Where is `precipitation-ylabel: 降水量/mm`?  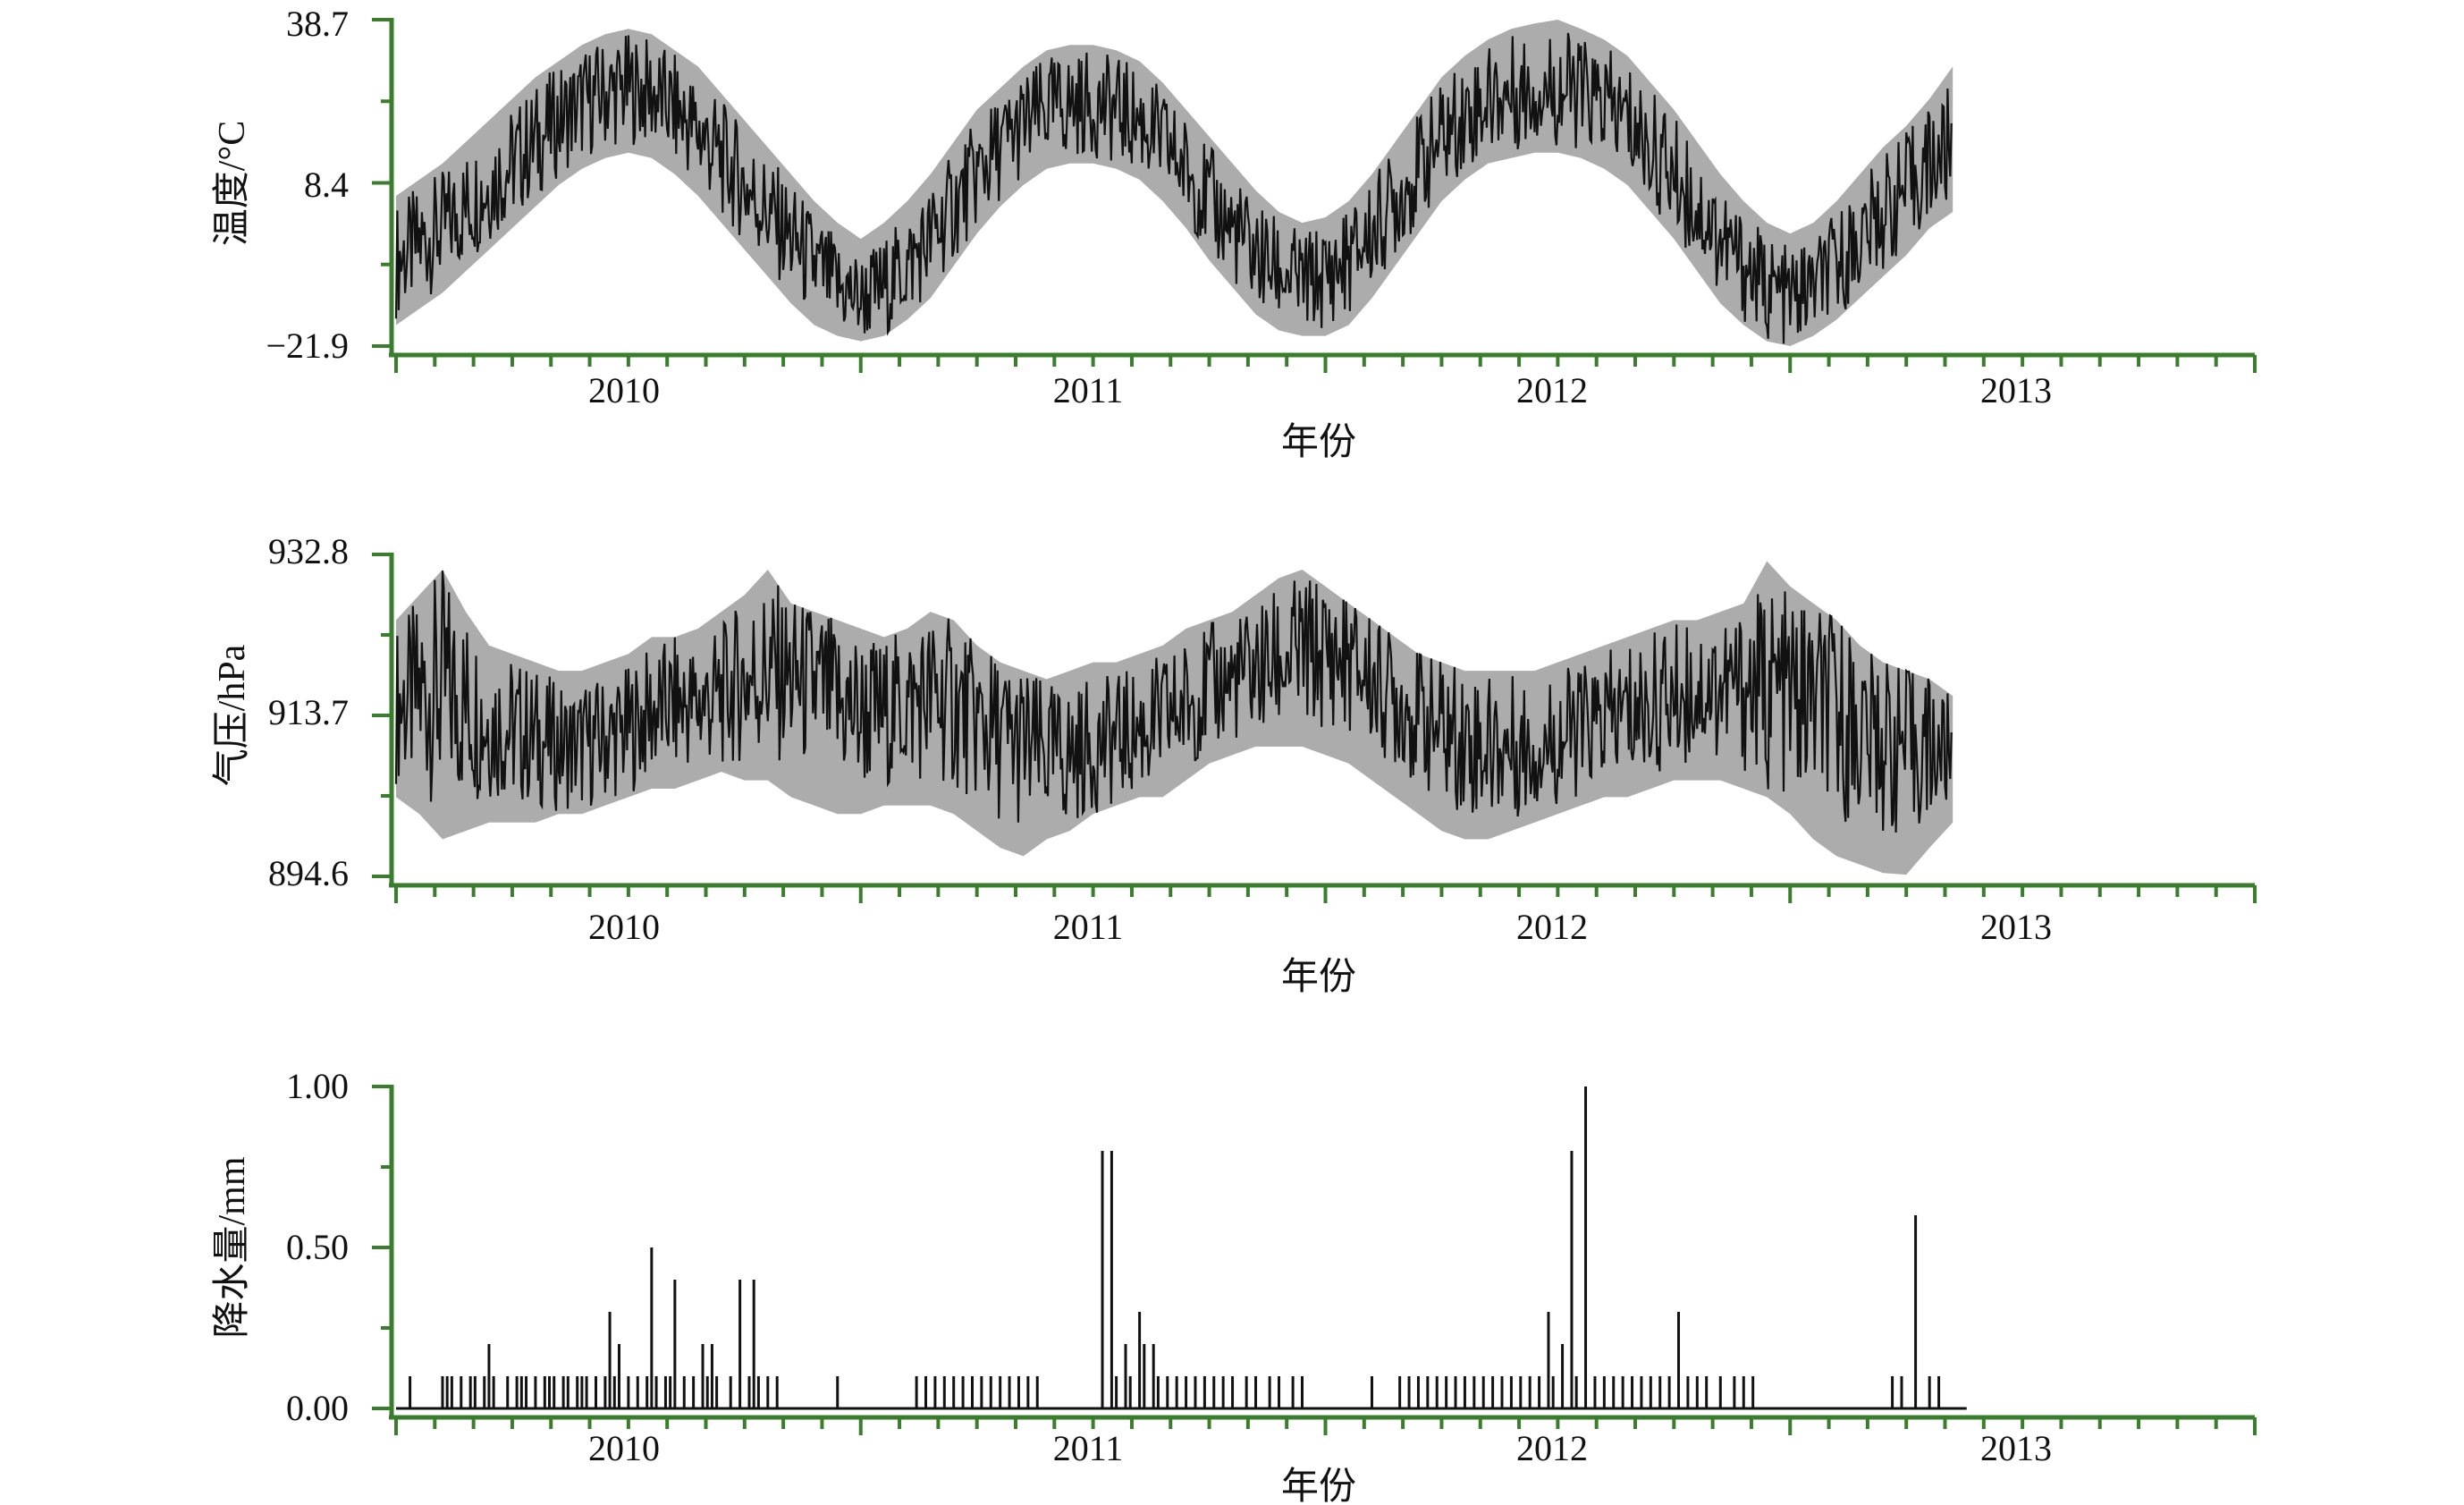 precipitation-ylabel: 降水量/mm is located at coordinates (232, 1247).